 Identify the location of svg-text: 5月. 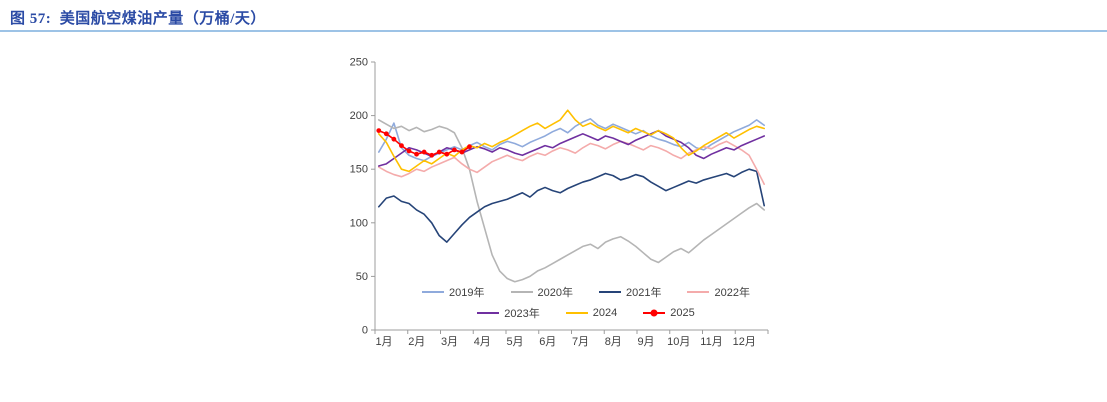
(514, 342).